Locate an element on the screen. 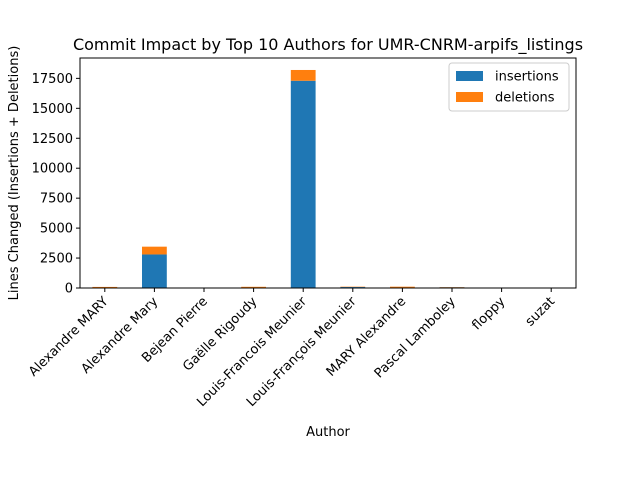 The image size is (640, 480). y-tick-label: 7500 is located at coordinates (56, 199).